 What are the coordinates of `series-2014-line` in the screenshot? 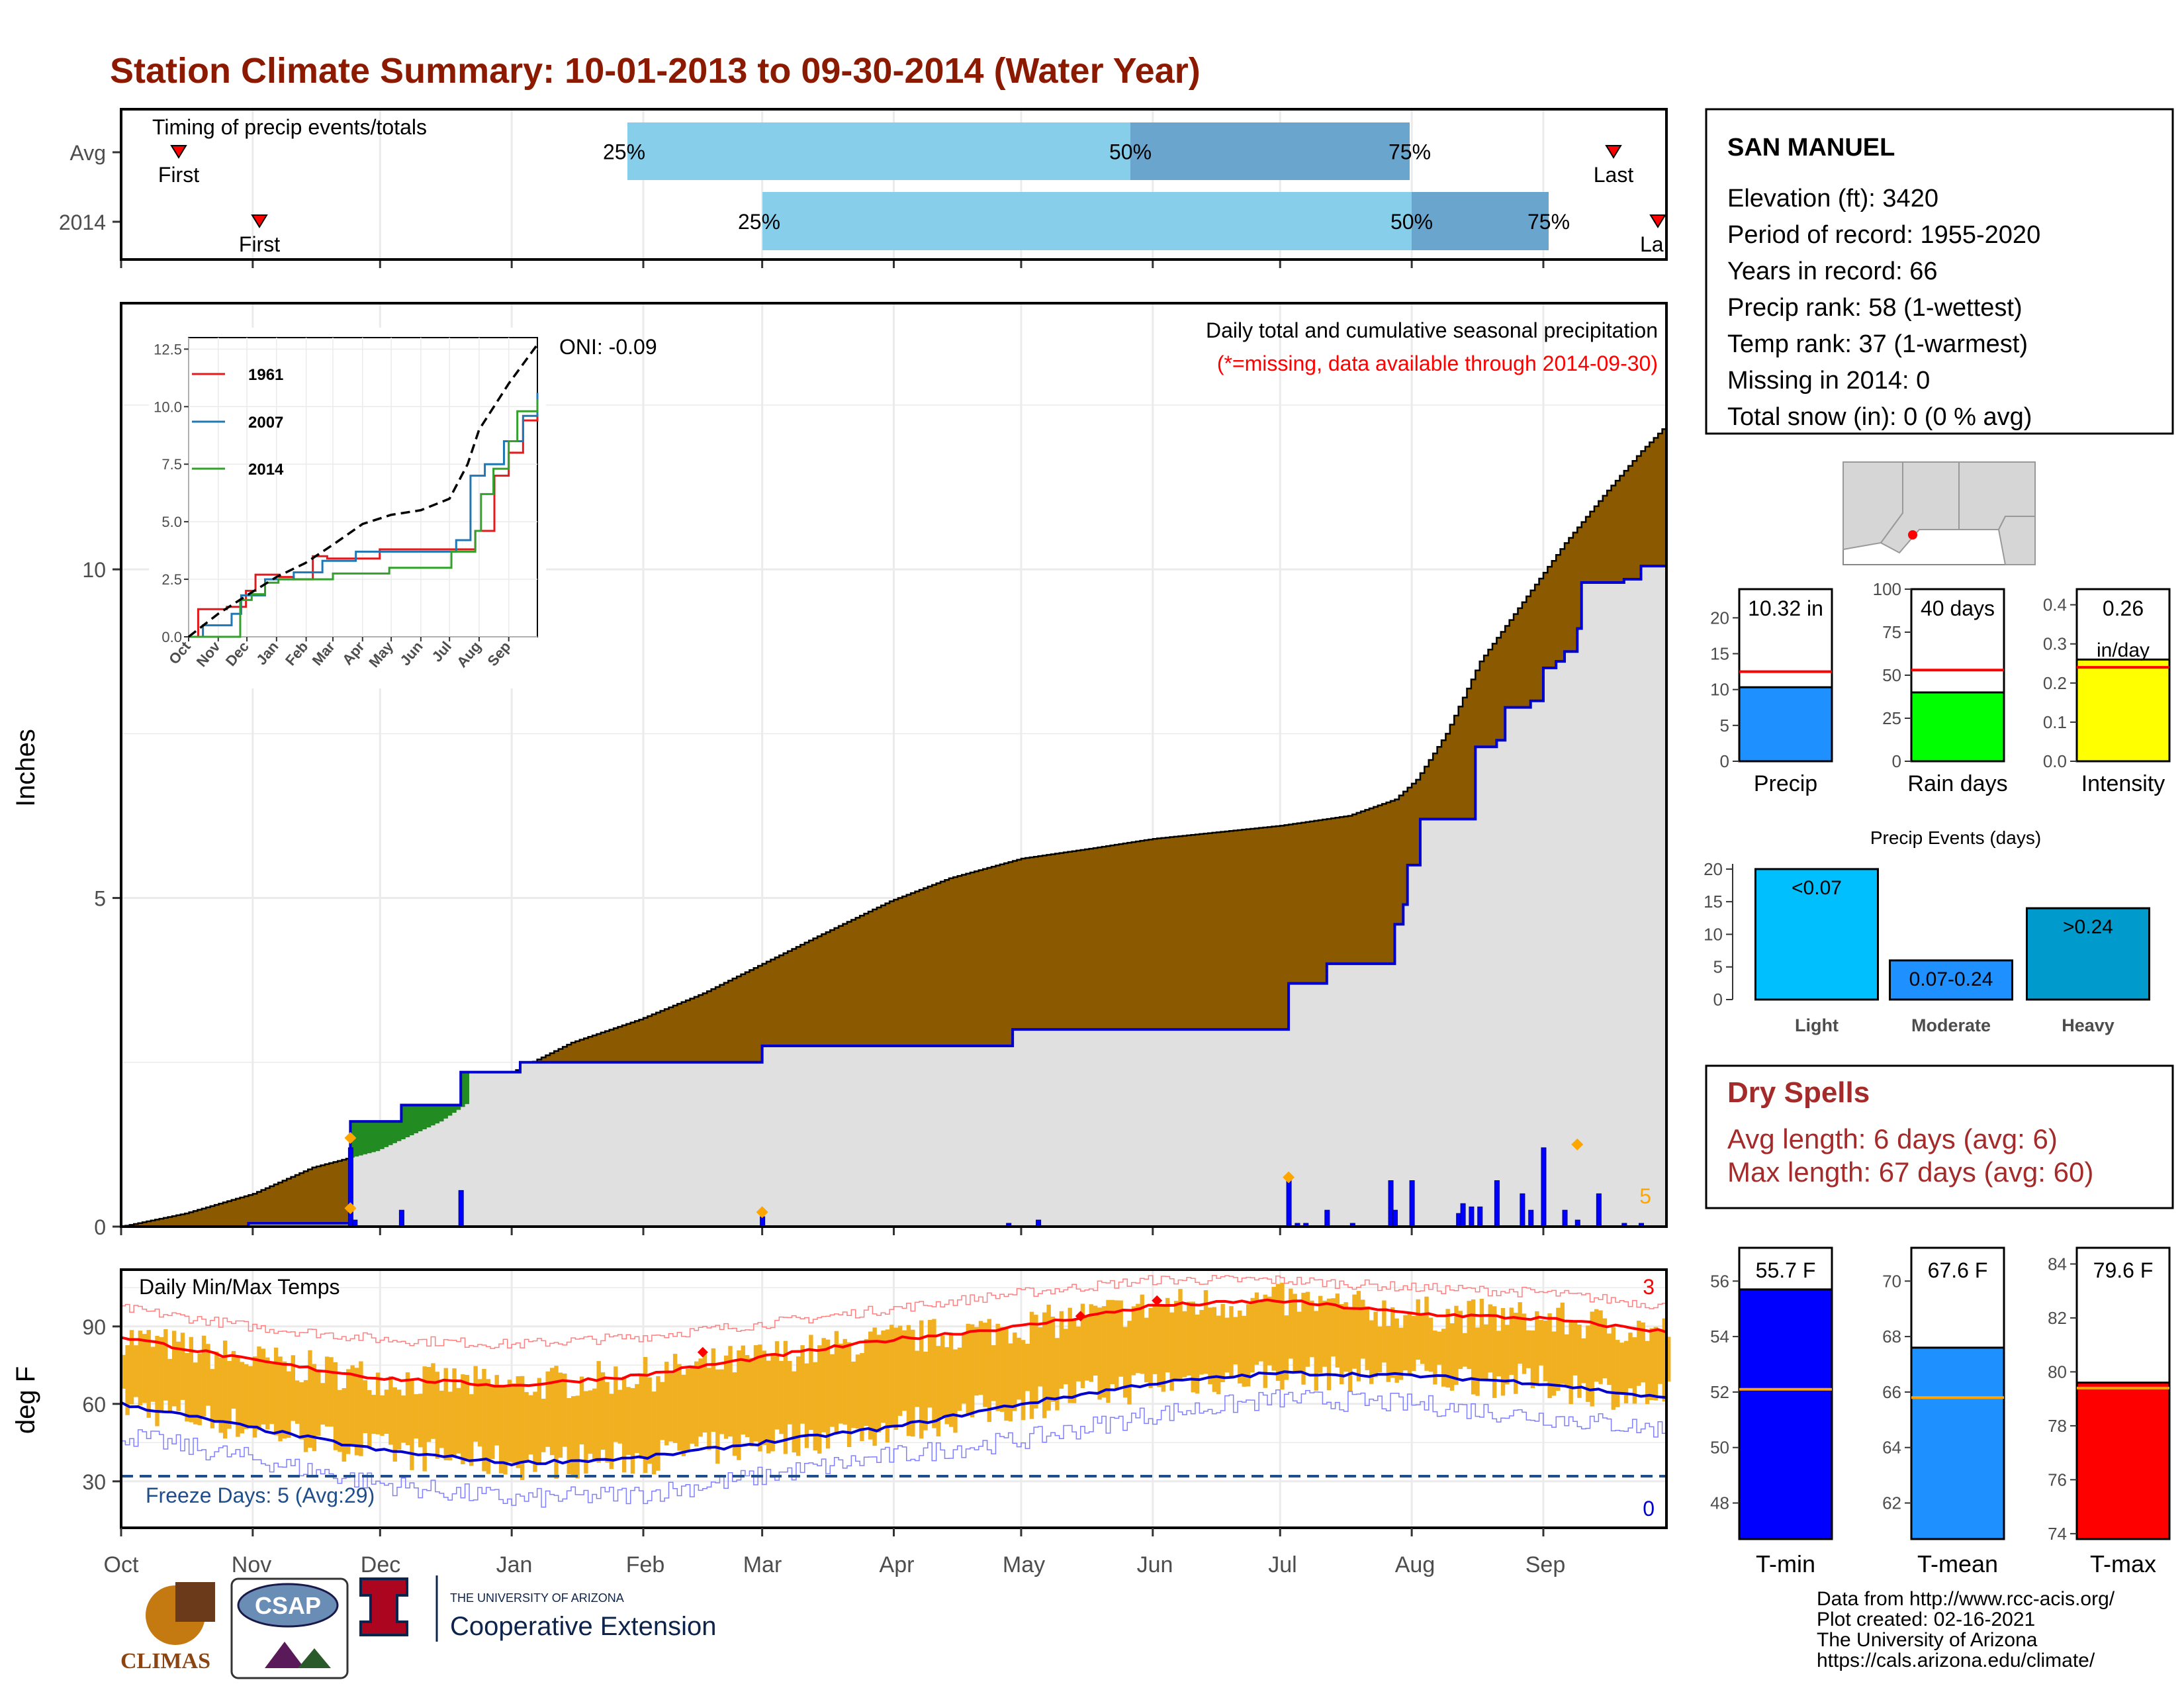 It's located at (364, 518).